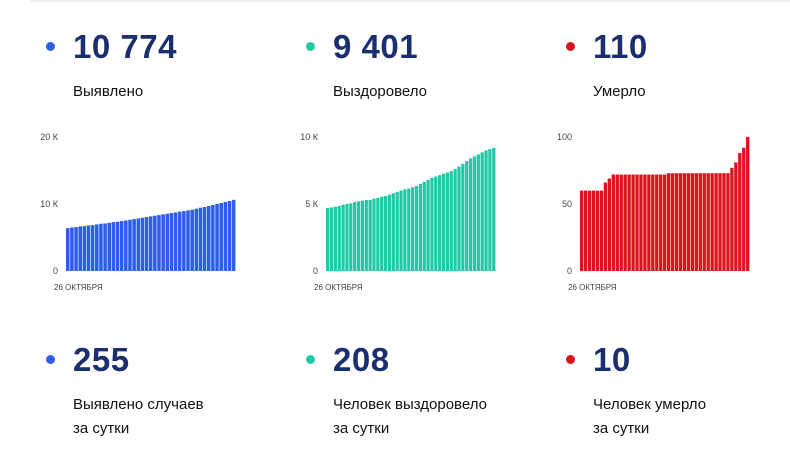  What do you see at coordinates (361, 359) in the screenshot?
I see `daily-recovered-value: 208` at bounding box center [361, 359].